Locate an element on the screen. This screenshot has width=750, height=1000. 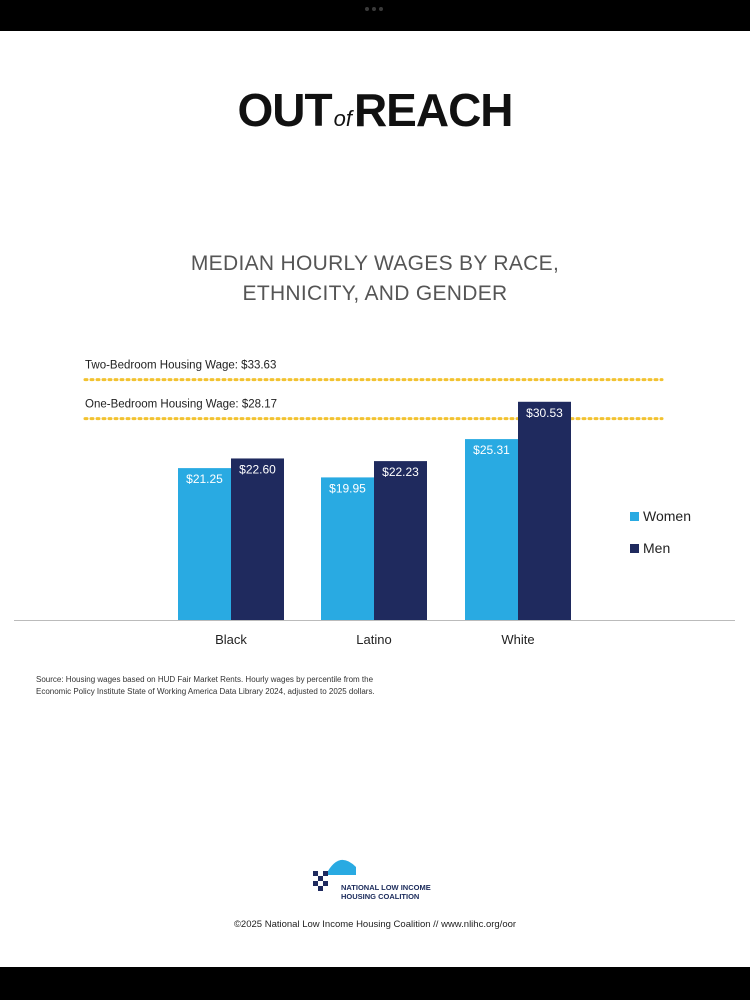
bar-latino-men is located at coordinates (400, 540).